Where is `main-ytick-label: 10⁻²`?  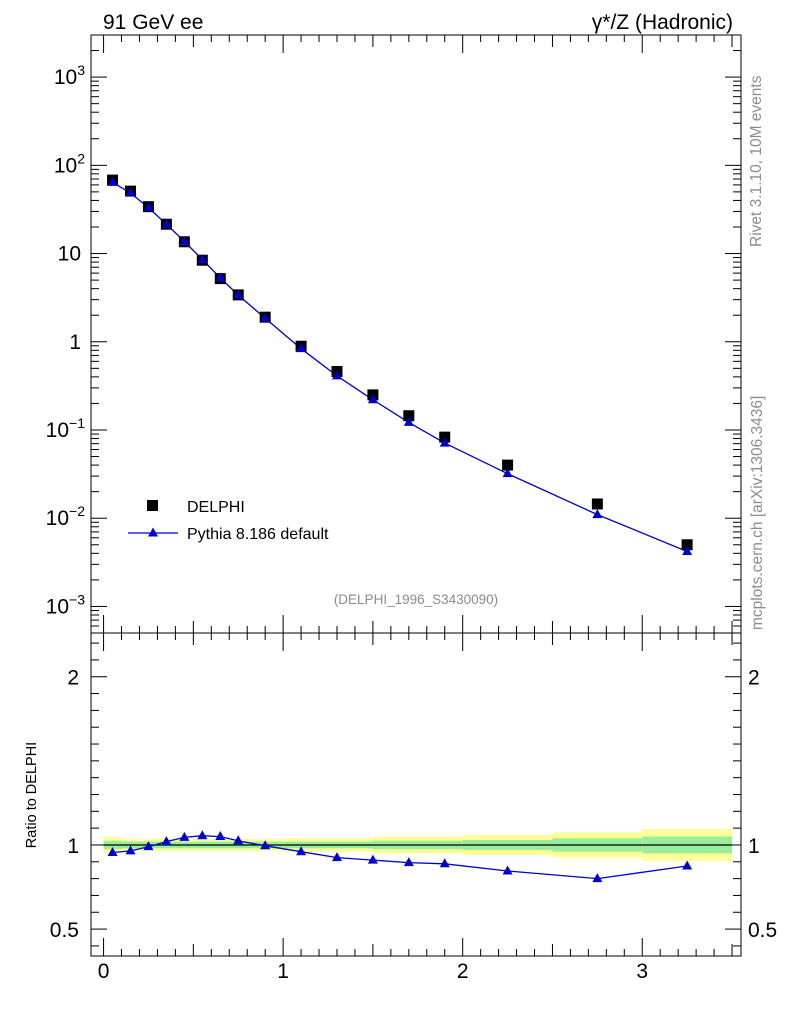
main-ytick-label: 10⁻² is located at coordinates (66, 516).